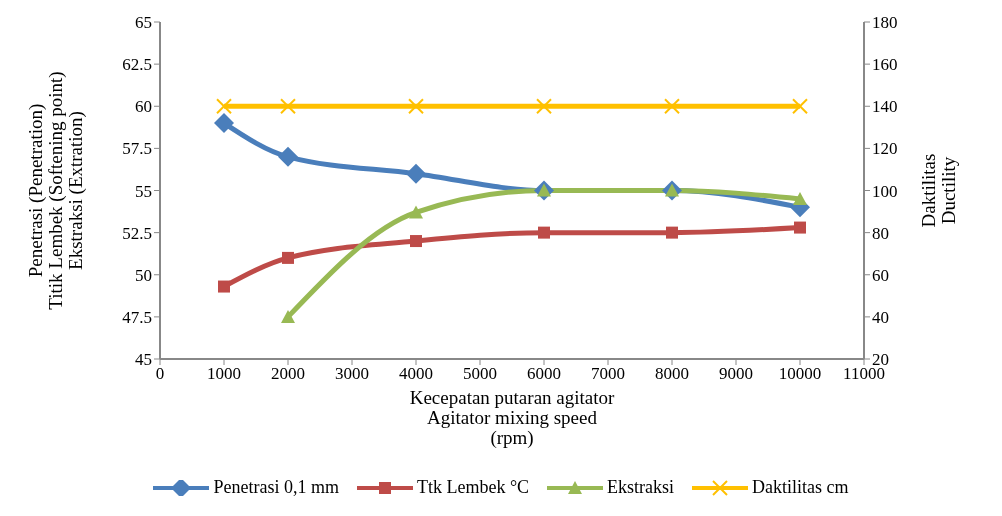 The height and width of the screenshot is (516, 1002). I want to click on y2-axis-title: Daktilitas Ductility, so click(938, 190).